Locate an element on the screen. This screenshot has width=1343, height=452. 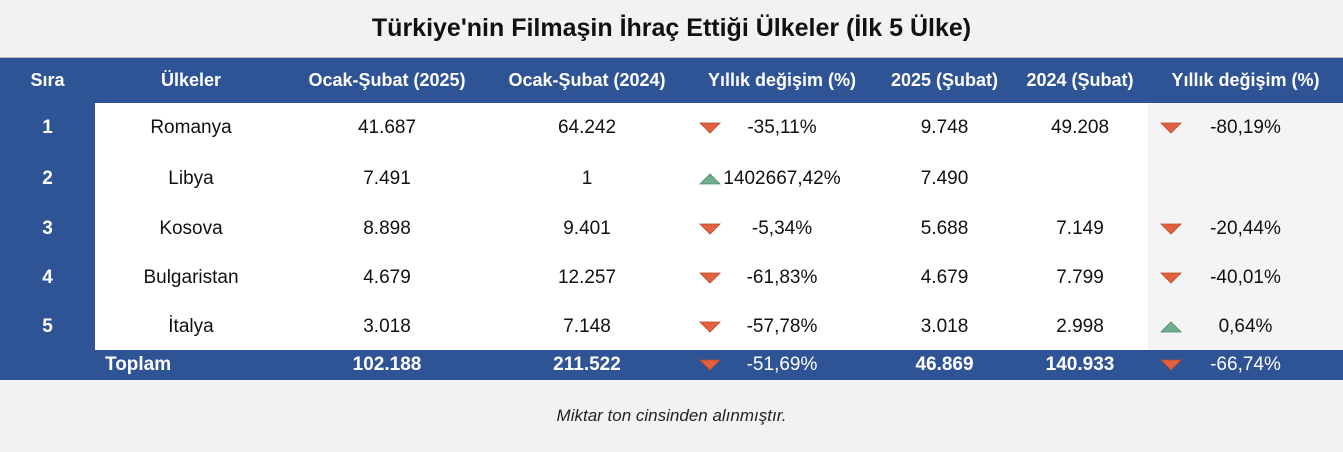
cell: Bulgaristan is located at coordinates (191, 278).